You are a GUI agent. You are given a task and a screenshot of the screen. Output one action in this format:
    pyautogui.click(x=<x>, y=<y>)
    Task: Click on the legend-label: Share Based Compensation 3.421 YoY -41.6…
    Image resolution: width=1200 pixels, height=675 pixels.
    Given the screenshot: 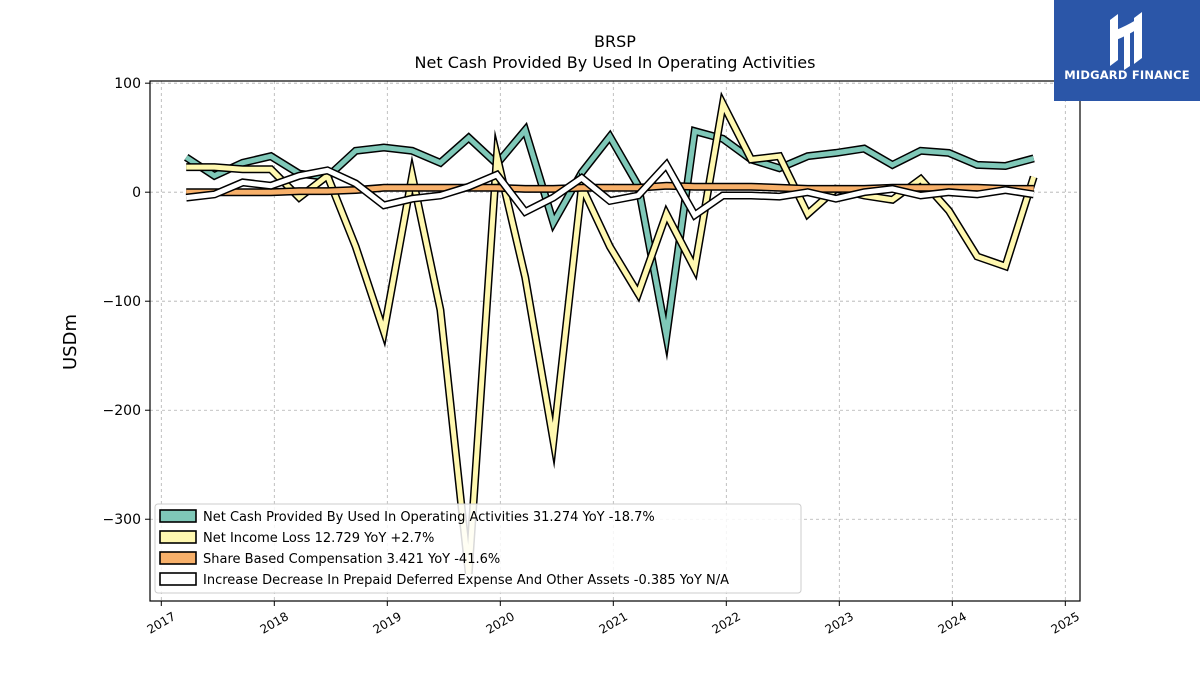 What is the action you would take?
    pyautogui.click(x=351, y=559)
    